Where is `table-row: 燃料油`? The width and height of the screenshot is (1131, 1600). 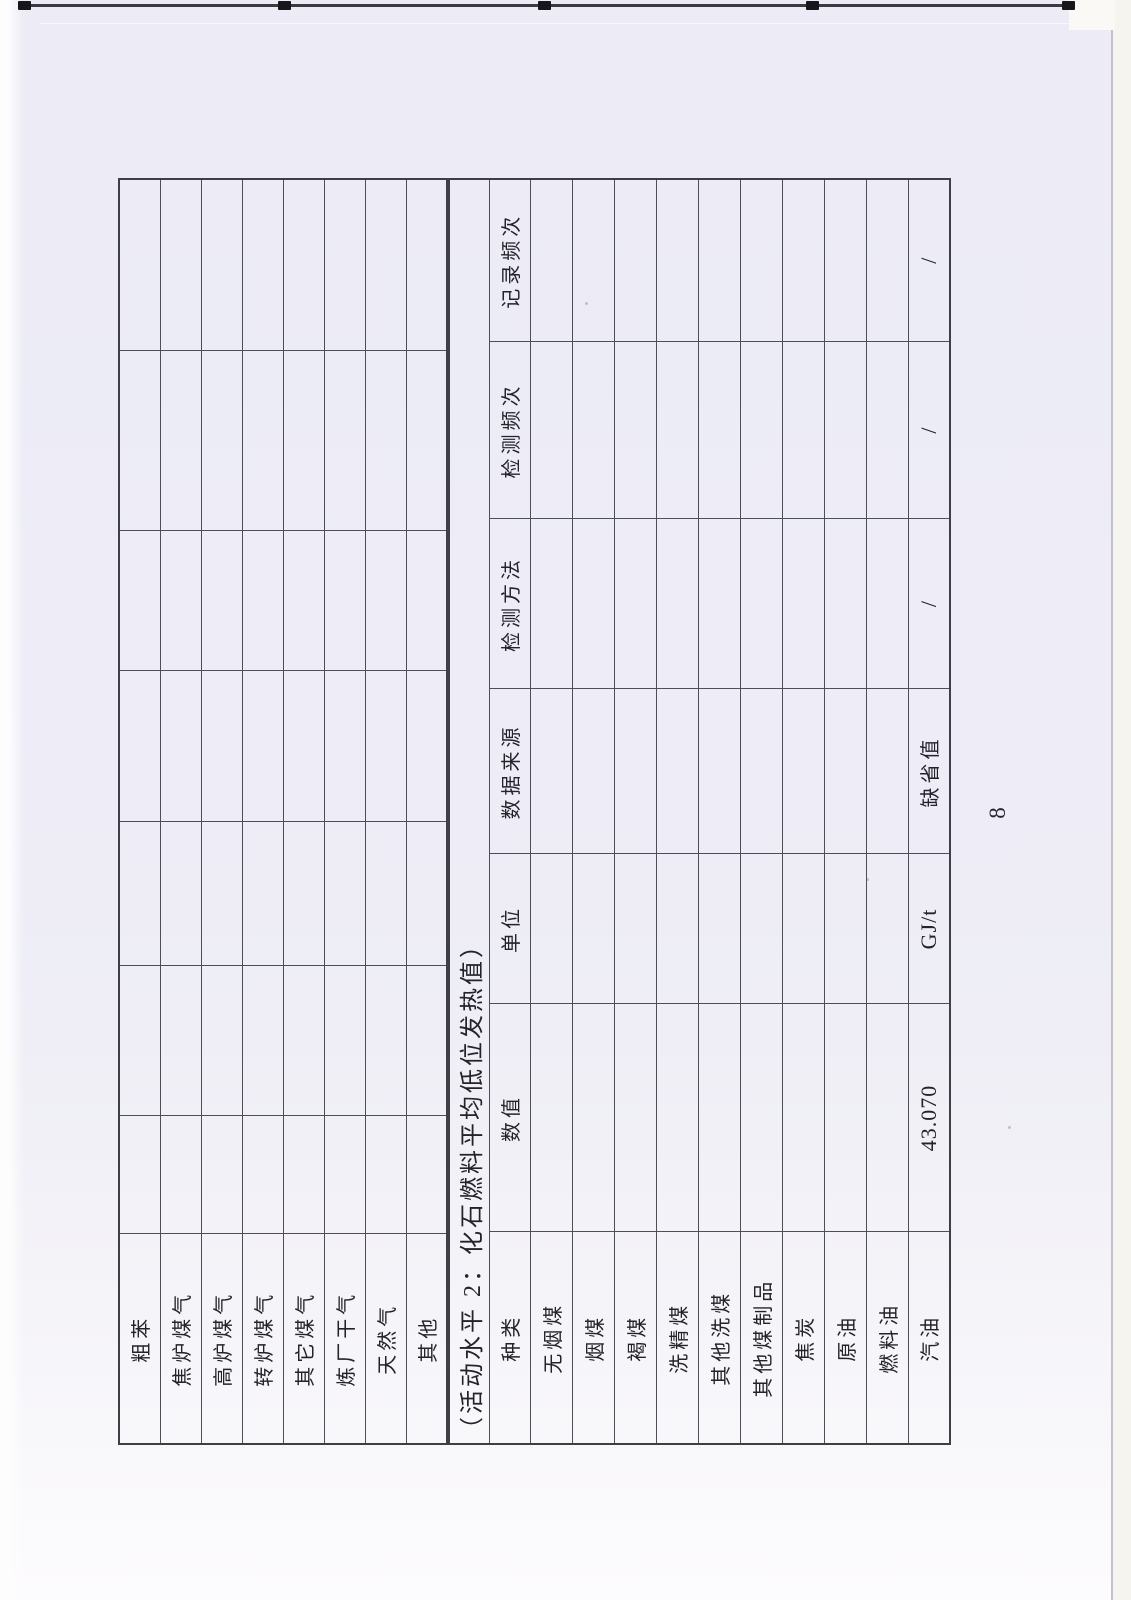 table-row: 燃料油 is located at coordinates (887, 811).